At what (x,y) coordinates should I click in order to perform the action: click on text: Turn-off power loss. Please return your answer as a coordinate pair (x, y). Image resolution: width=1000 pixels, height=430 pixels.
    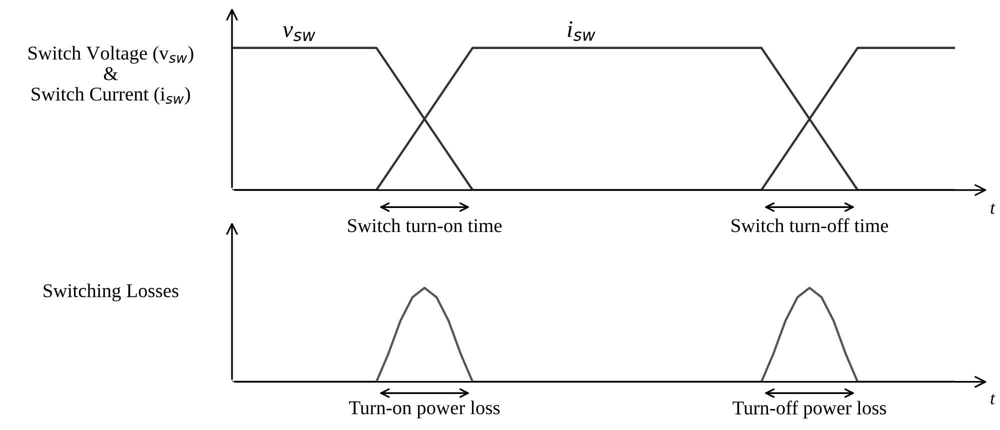
    Looking at the image, I should click on (809, 409).